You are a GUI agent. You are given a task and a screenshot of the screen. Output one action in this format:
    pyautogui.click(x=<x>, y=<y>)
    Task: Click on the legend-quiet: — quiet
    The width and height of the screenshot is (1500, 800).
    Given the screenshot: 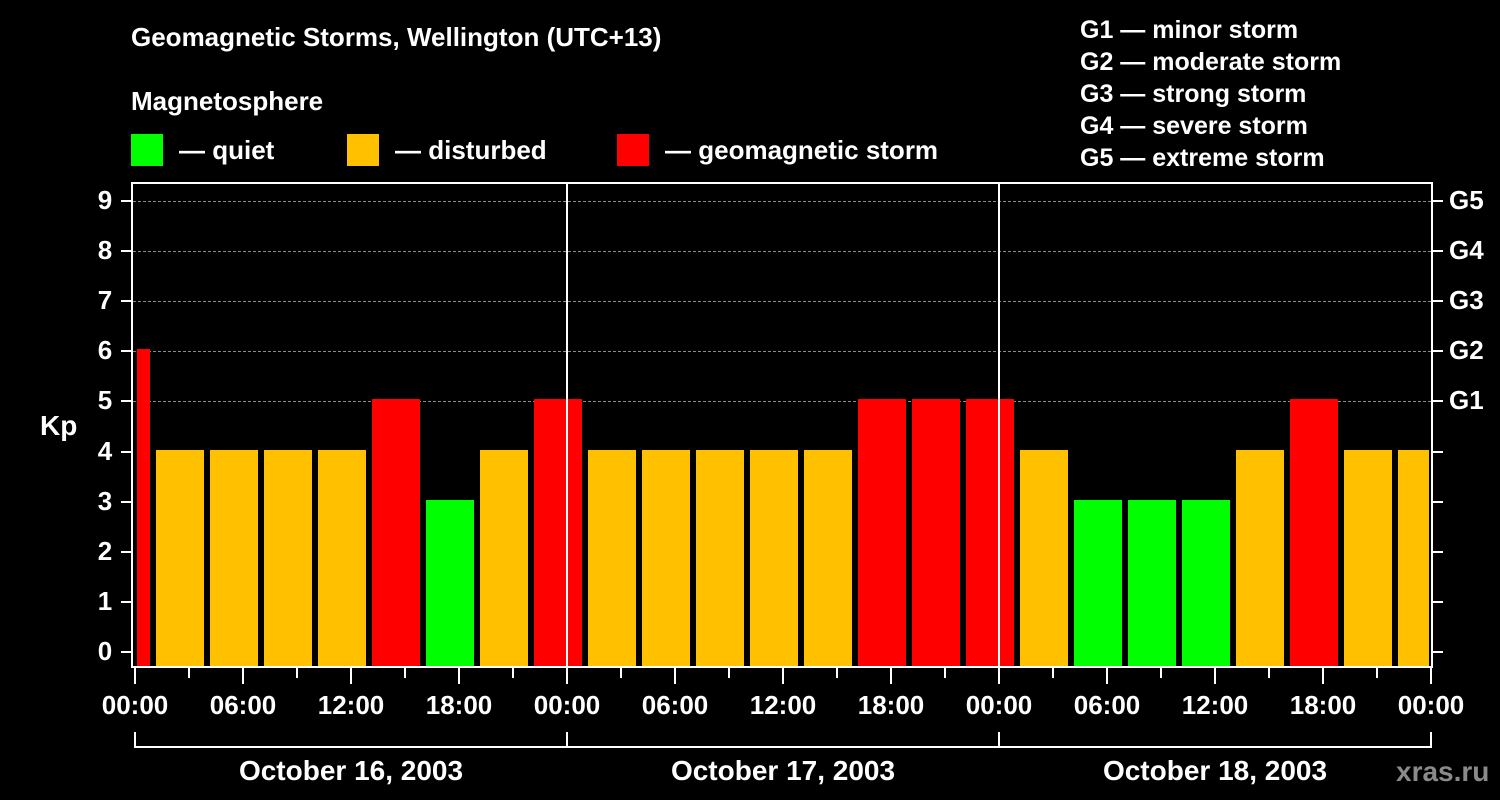 What is the action you would take?
    pyautogui.click(x=202, y=150)
    